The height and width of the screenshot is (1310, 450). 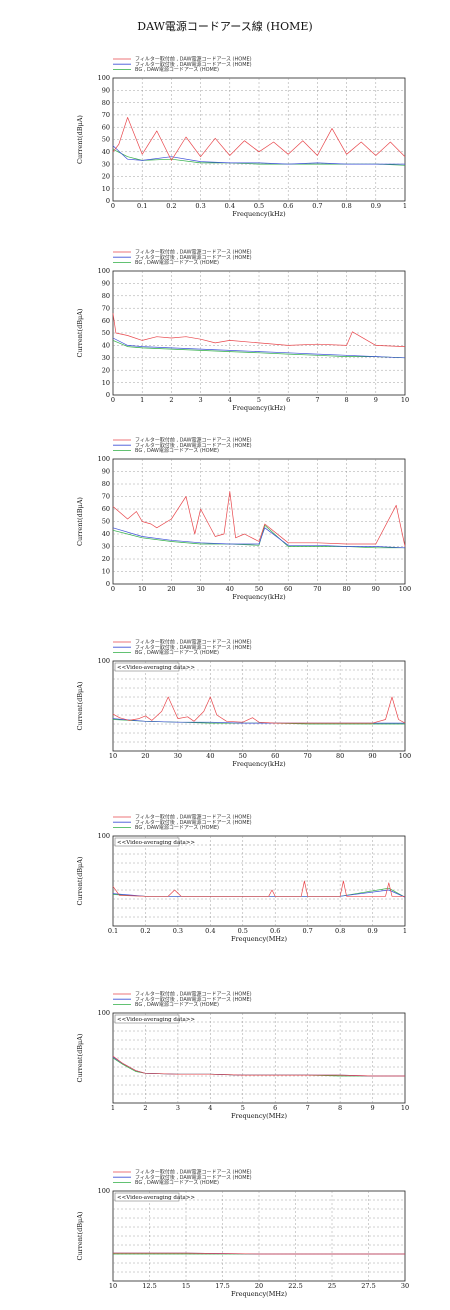 What do you see at coordinates (405, 1286) in the screenshot?
I see `x-tick-label: 30` at bounding box center [405, 1286].